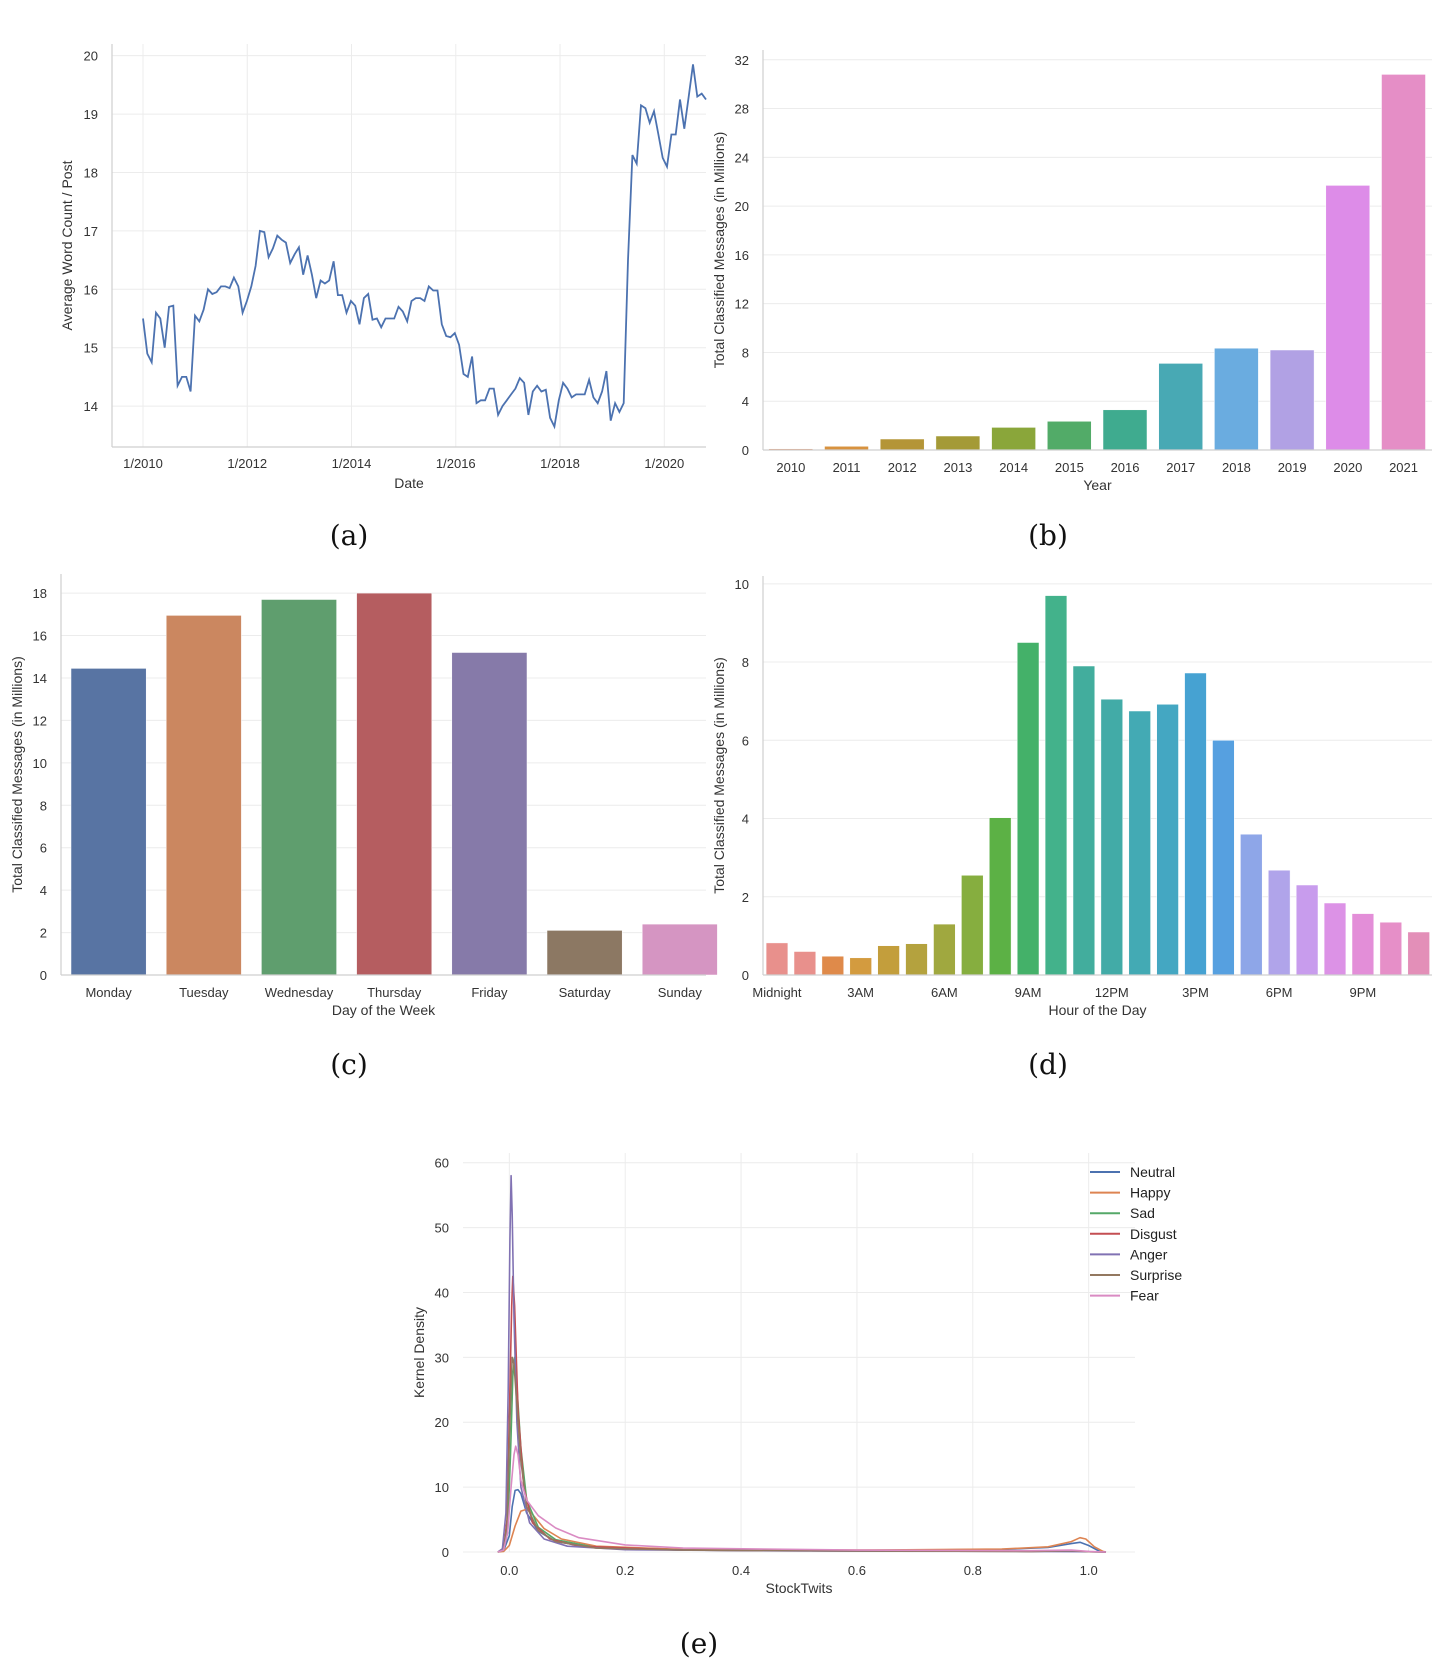  I want to click on d-ytick-label: 6, so click(745, 740).